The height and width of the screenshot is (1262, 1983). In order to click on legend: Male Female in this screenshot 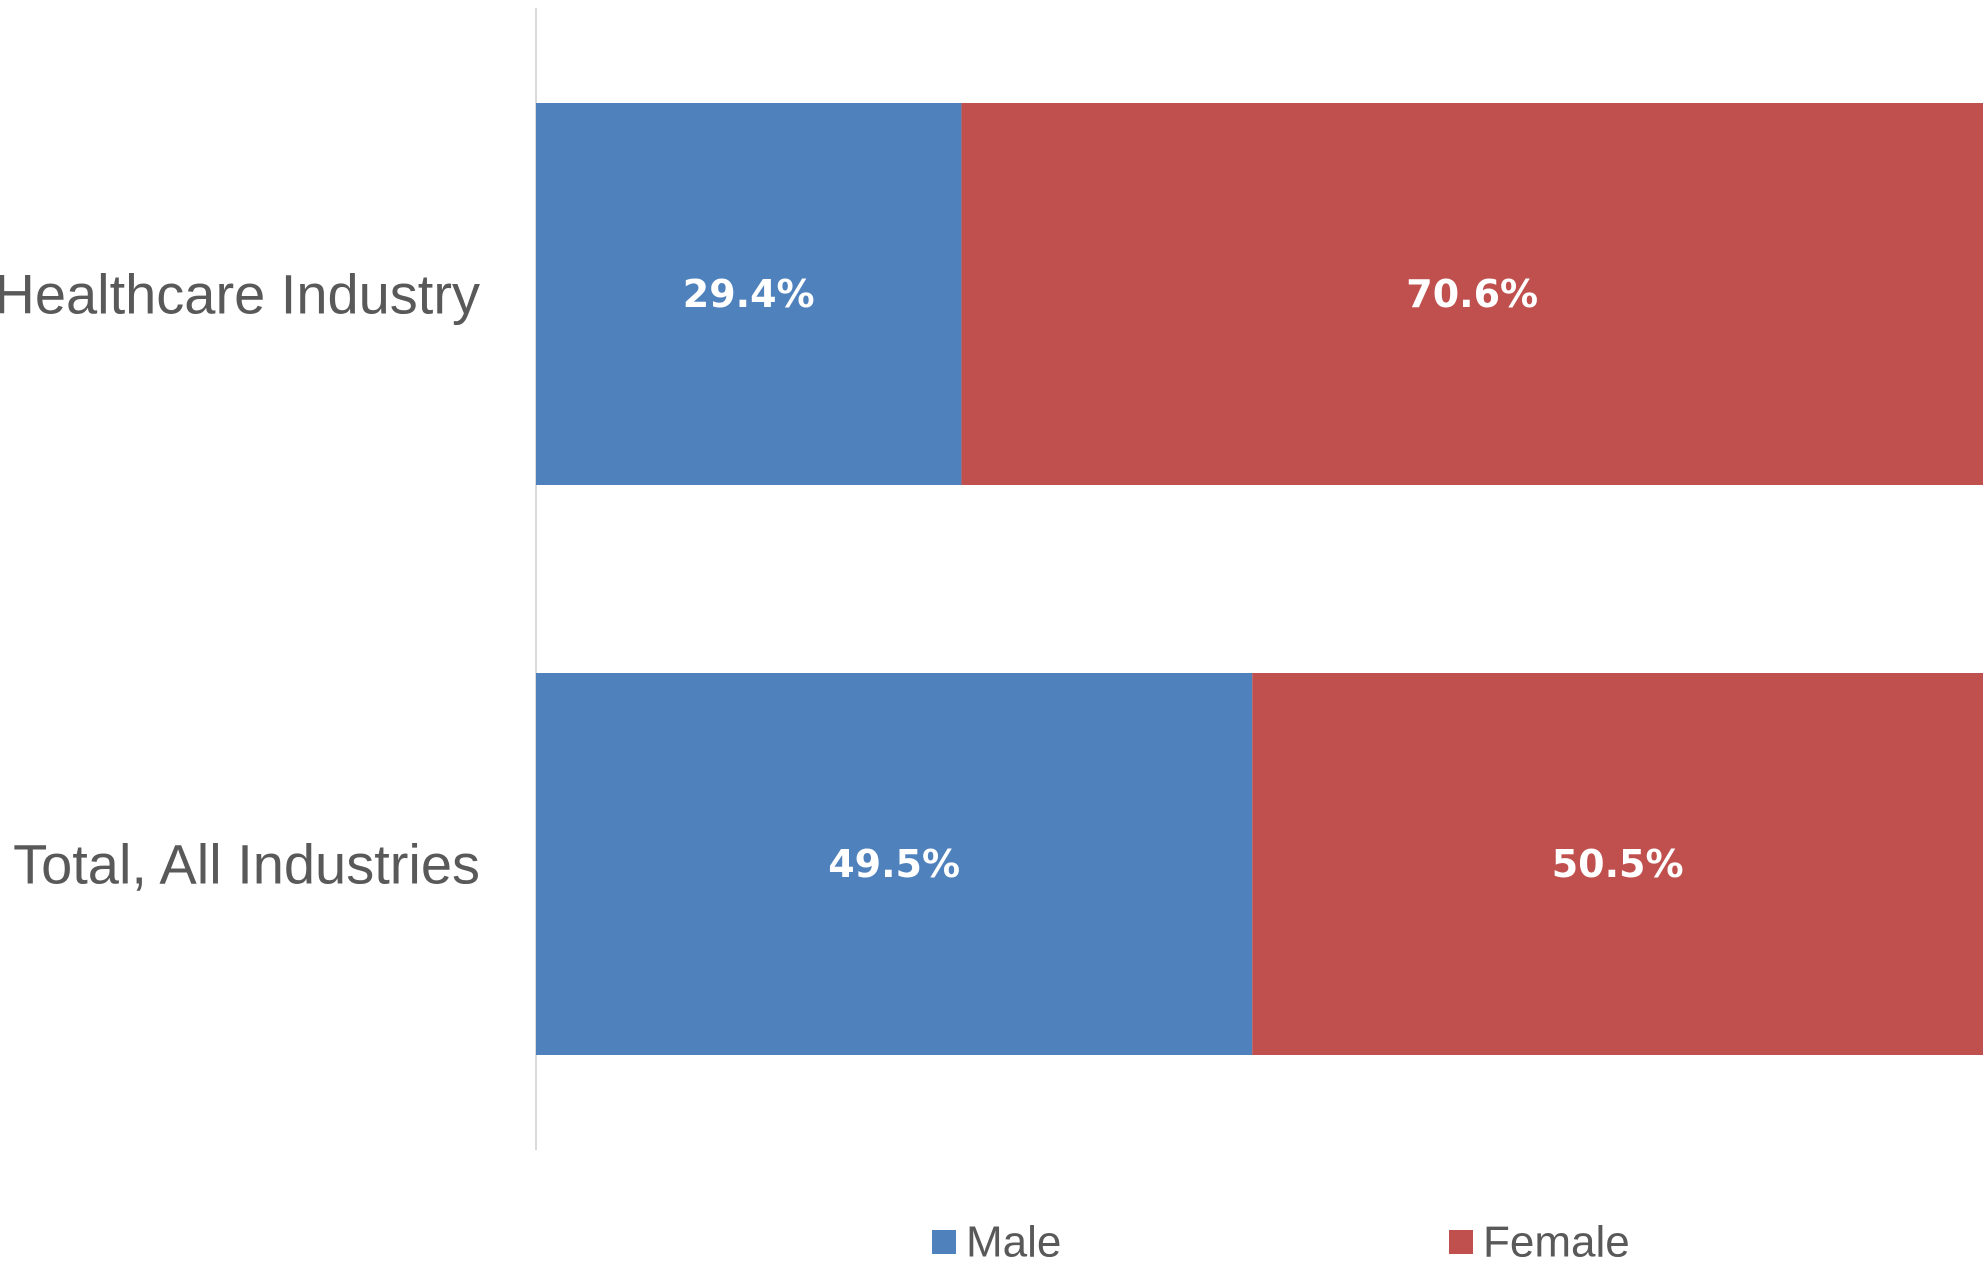, I will do `click(1281, 1240)`.